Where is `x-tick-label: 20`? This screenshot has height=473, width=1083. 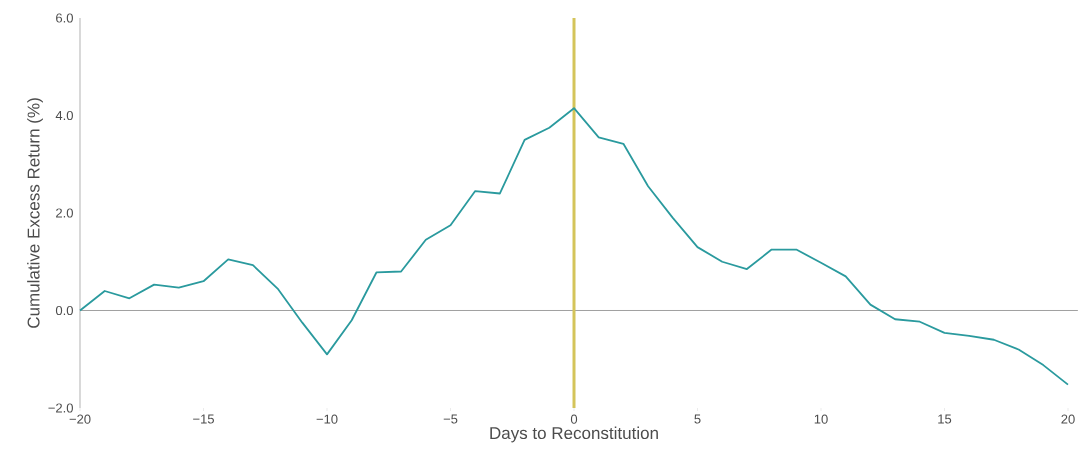
x-tick-label: 20 is located at coordinates (1068, 419).